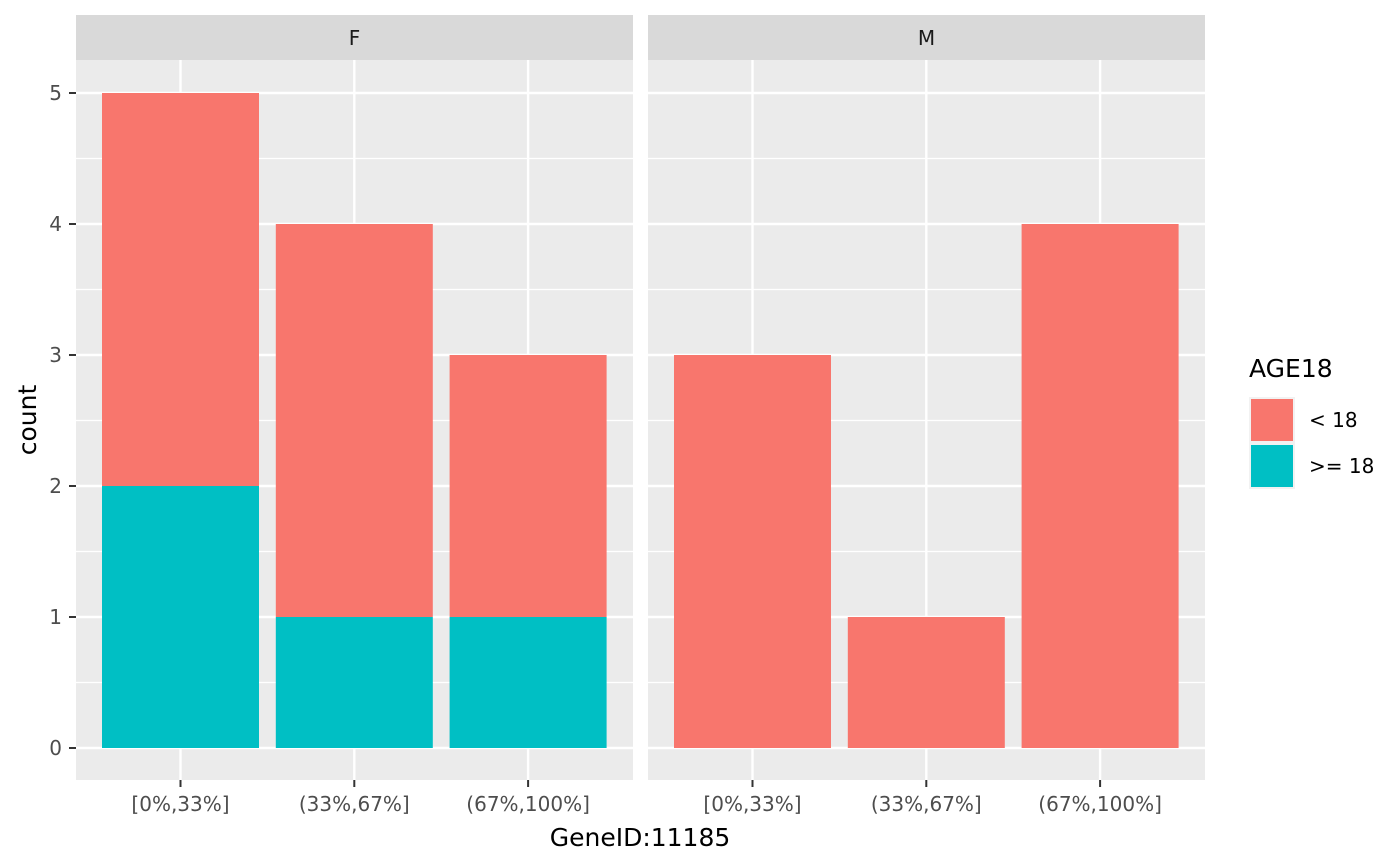 The height and width of the screenshot is (866, 1400). Describe the element at coordinates (55, 355) in the screenshot. I see `y-tick-label: 3` at that location.